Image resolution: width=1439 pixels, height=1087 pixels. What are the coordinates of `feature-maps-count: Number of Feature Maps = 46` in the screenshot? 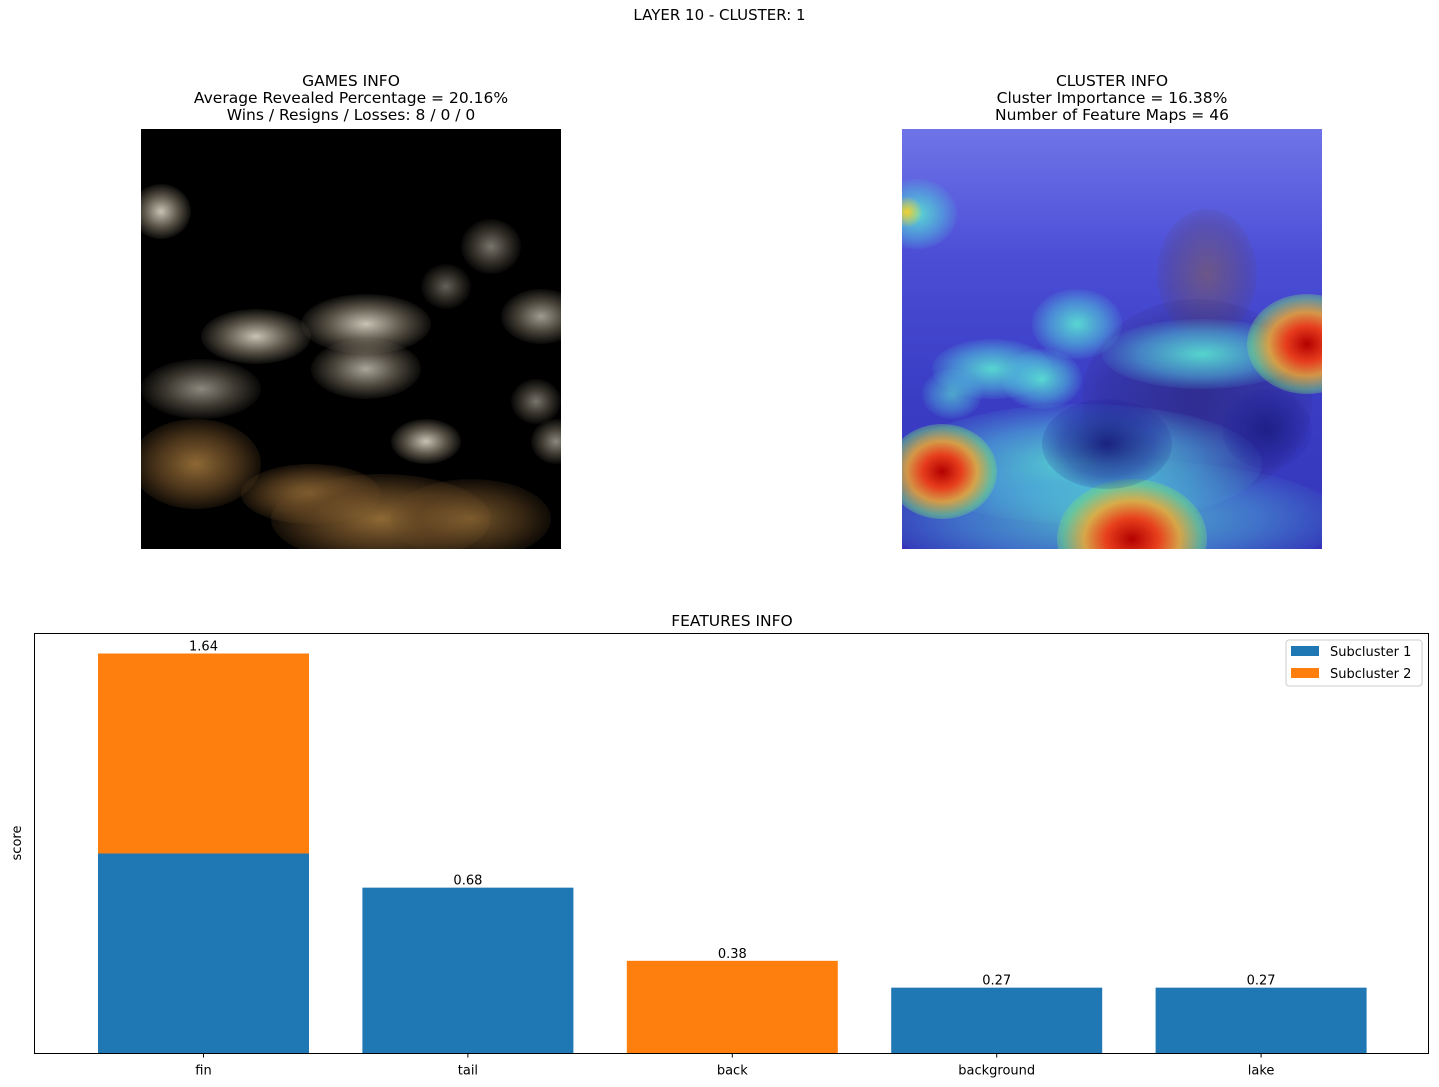 It's located at (1112, 115).